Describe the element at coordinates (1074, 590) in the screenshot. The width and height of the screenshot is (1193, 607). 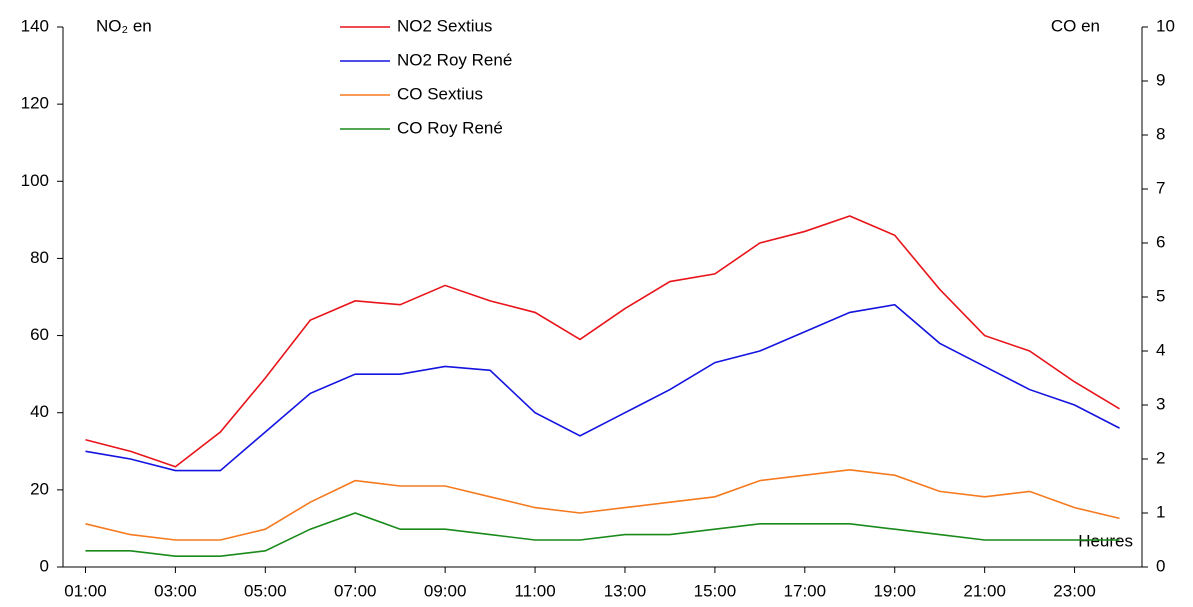
I see `x-tick-label: 23:00` at that location.